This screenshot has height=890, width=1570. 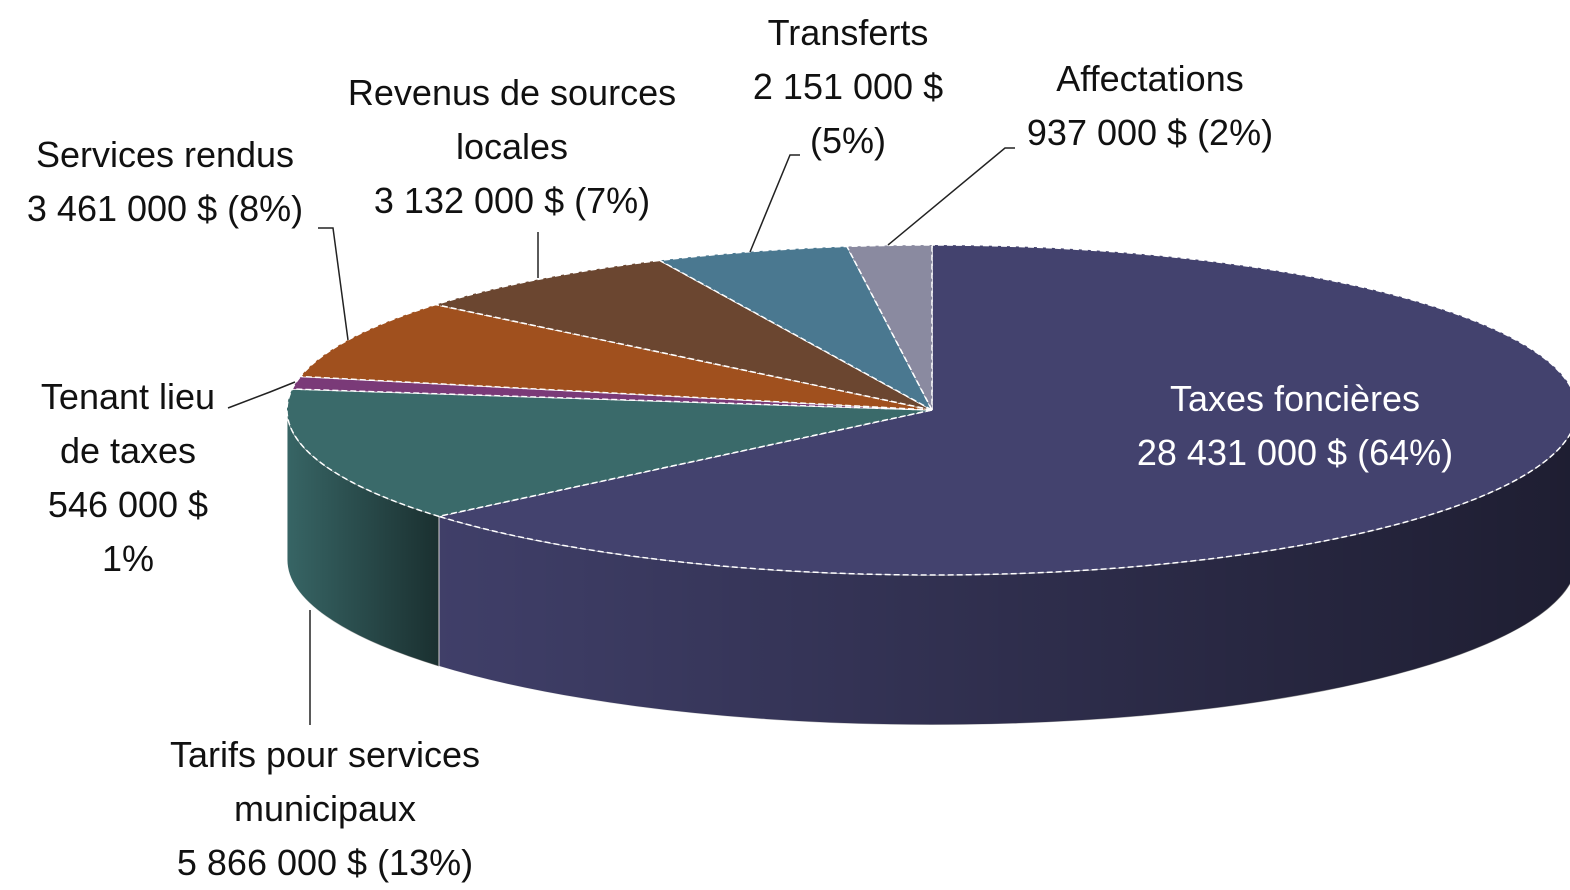 I want to click on side-shade, so click(x=363, y=538).